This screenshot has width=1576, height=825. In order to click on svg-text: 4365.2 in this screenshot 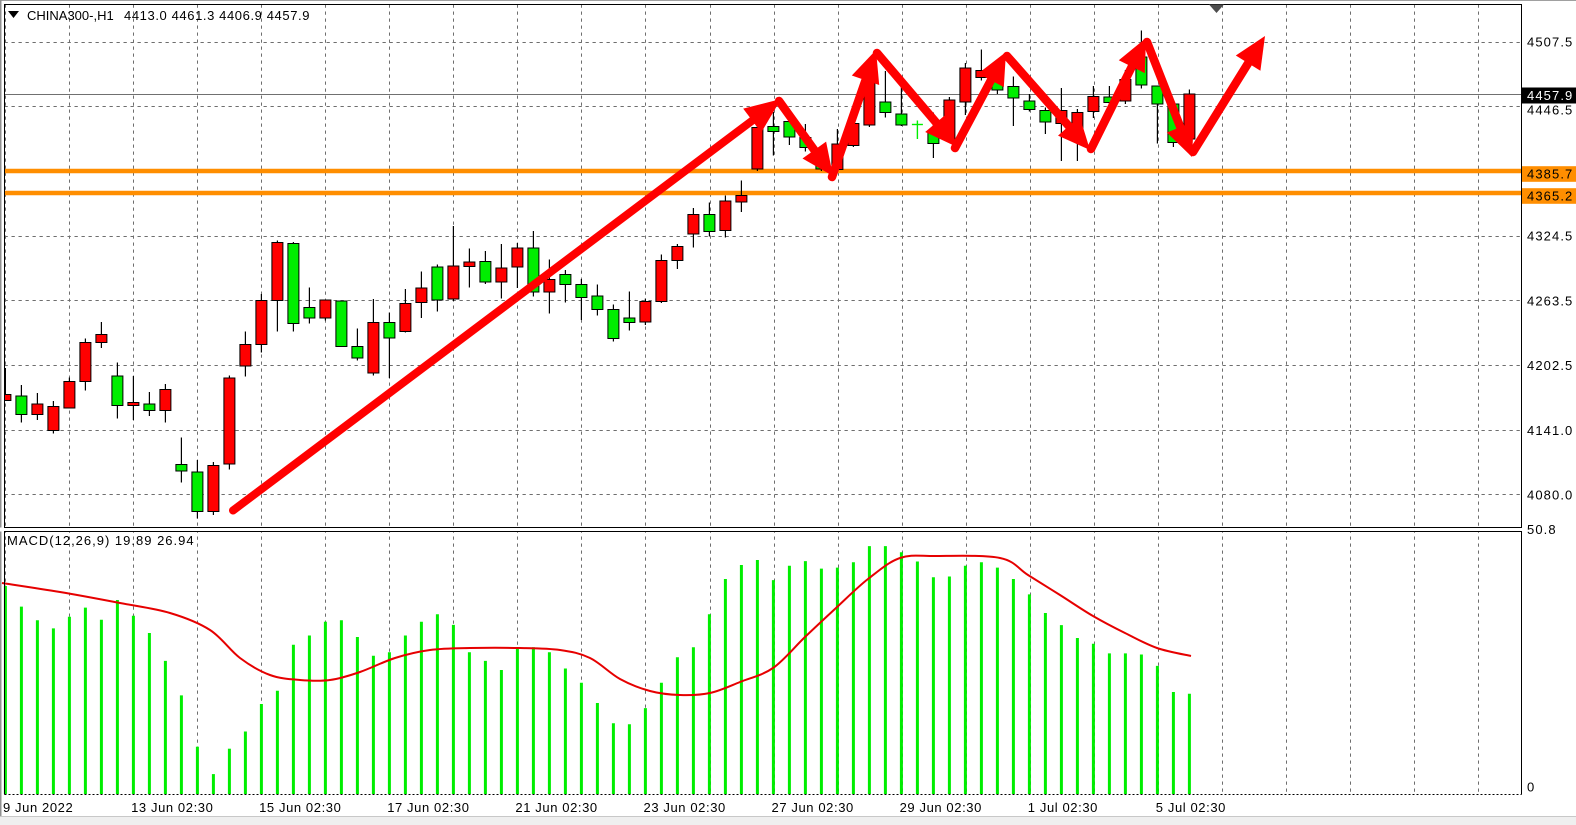, I will do `click(1550, 196)`.